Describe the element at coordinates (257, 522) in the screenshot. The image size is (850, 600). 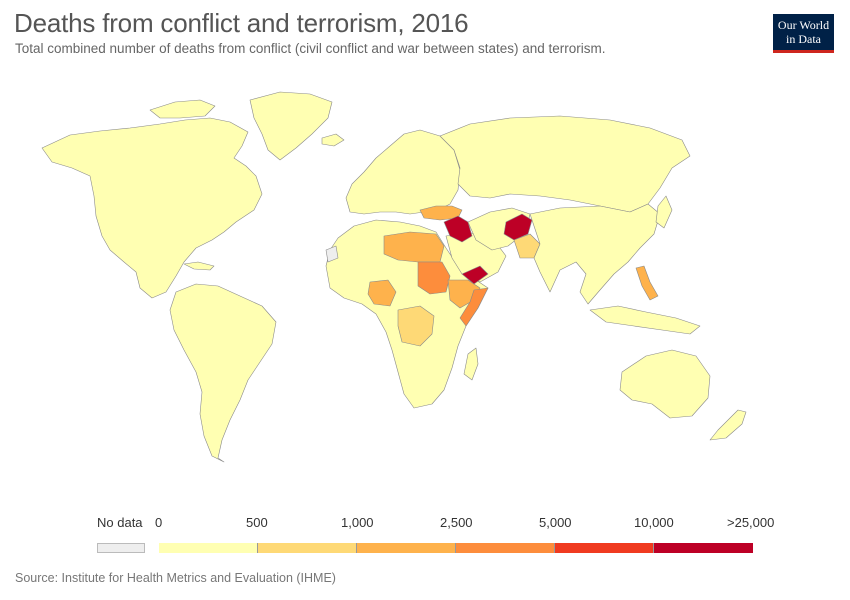
I see `legend-tick-500: 500` at that location.